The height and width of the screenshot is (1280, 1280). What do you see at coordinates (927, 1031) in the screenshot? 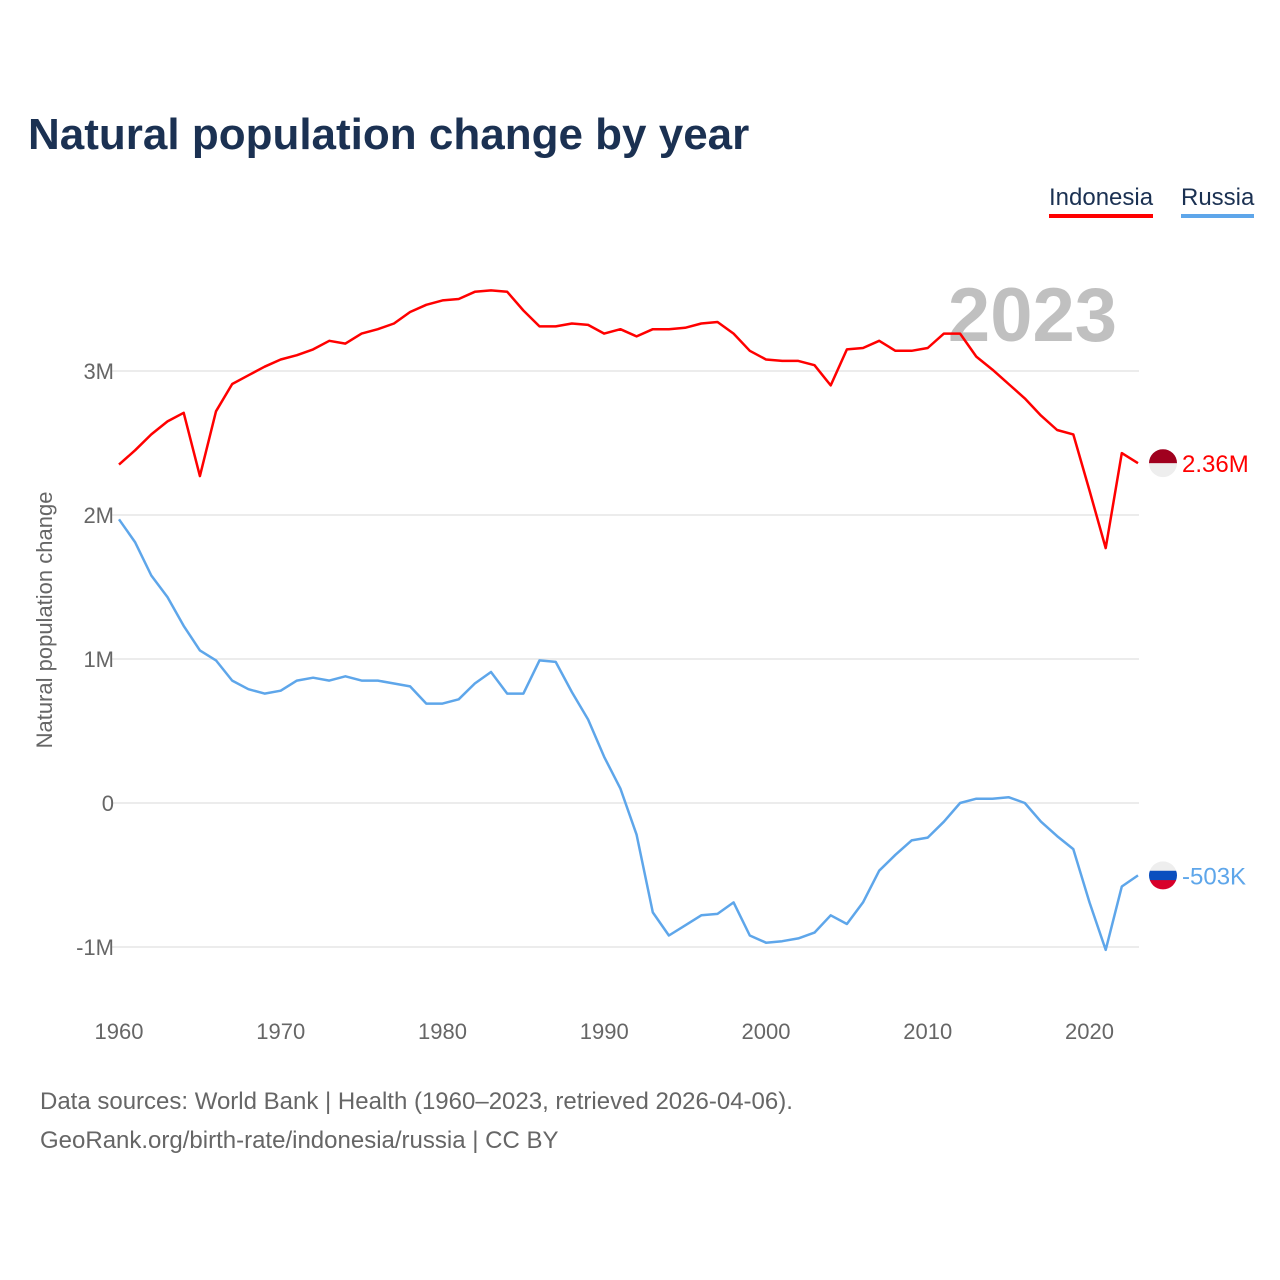
I see `x-tick-label: 2010` at bounding box center [927, 1031].